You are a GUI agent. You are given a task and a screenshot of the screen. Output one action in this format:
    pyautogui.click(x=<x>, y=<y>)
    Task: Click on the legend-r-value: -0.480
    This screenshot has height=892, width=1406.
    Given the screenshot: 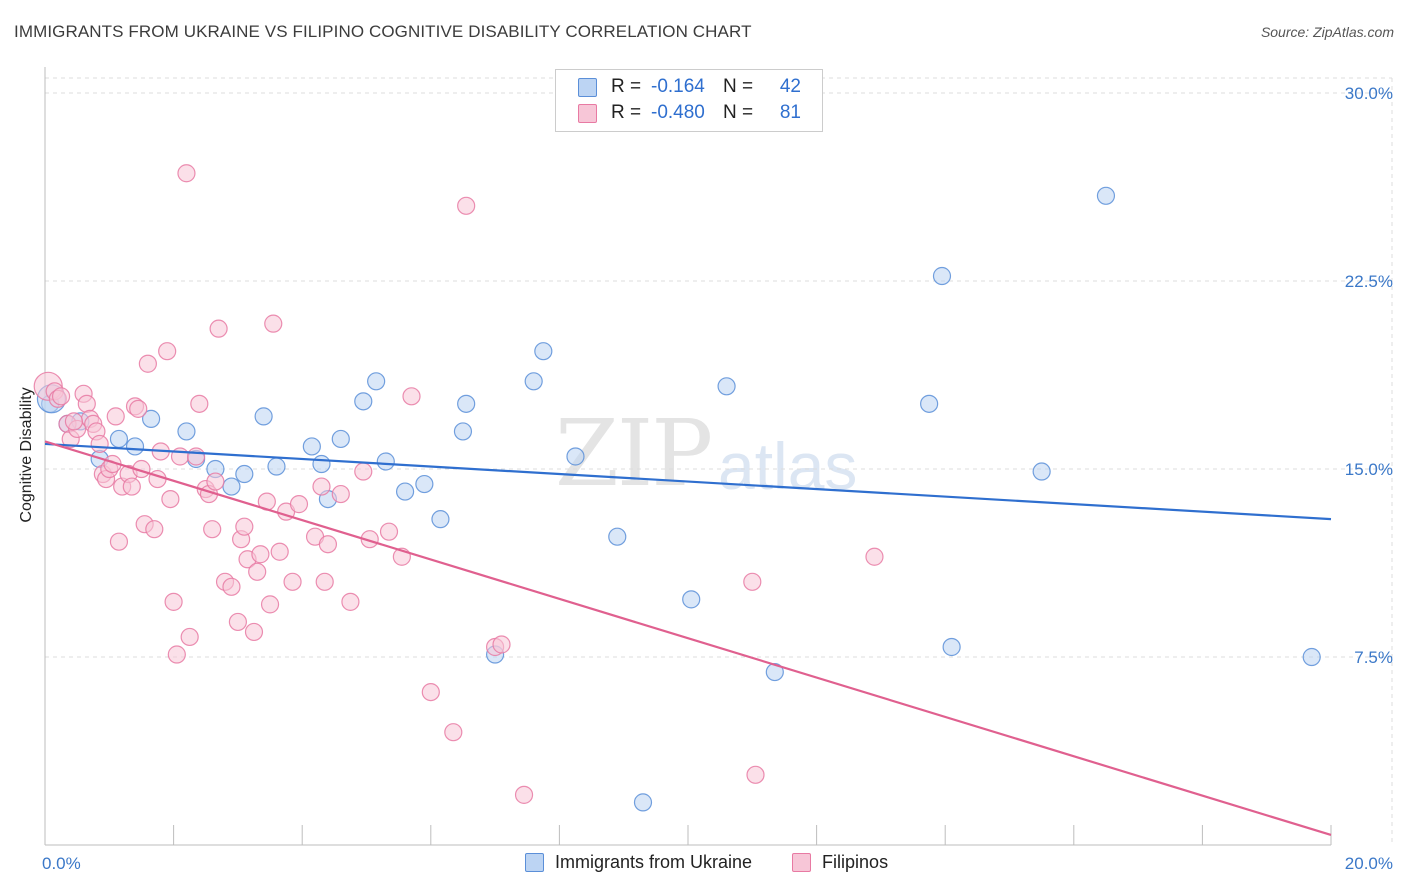 What is the action you would take?
    pyautogui.click(x=678, y=112)
    